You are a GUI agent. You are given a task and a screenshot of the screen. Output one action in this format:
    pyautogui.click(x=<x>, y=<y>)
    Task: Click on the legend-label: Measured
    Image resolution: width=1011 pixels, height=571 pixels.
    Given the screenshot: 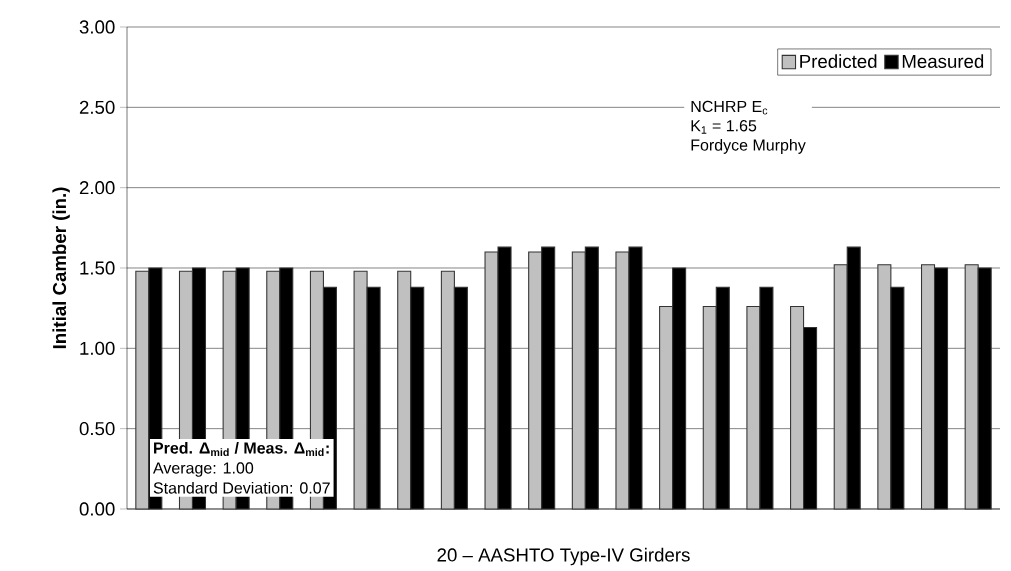 What is the action you would take?
    pyautogui.click(x=943, y=61)
    